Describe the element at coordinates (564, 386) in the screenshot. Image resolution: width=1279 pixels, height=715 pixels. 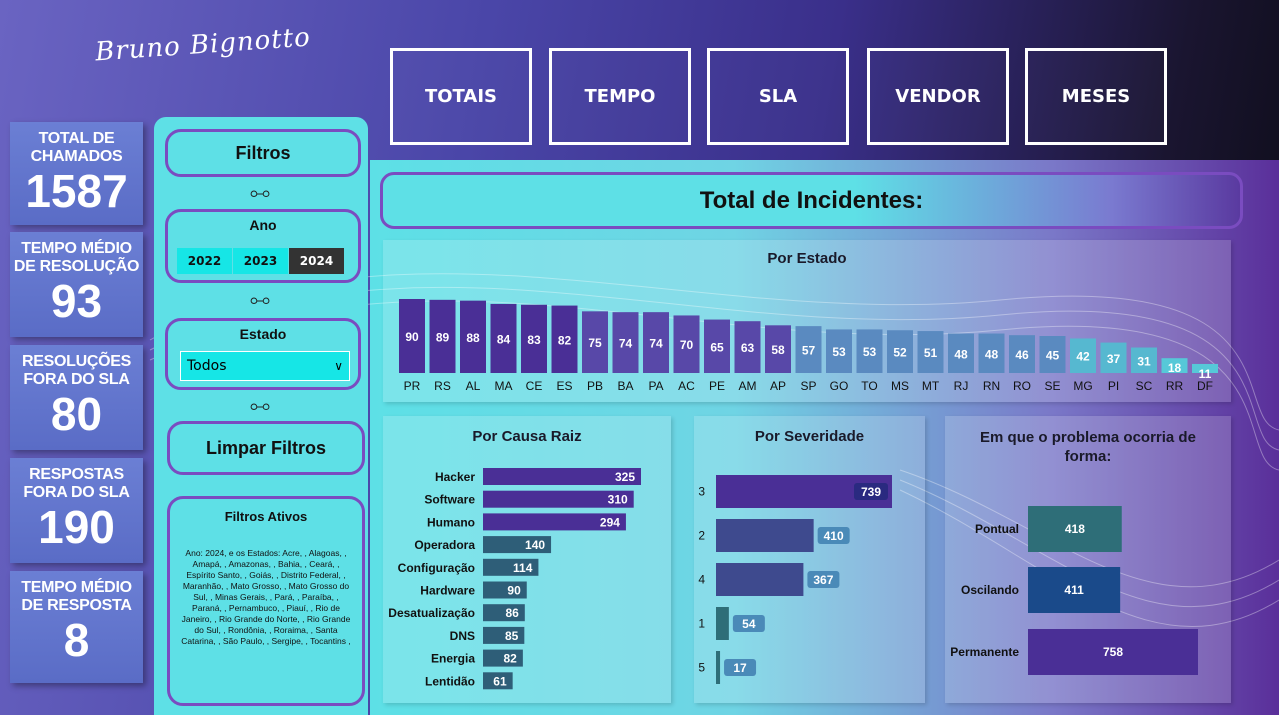
I see `tick-label: ES` at that location.